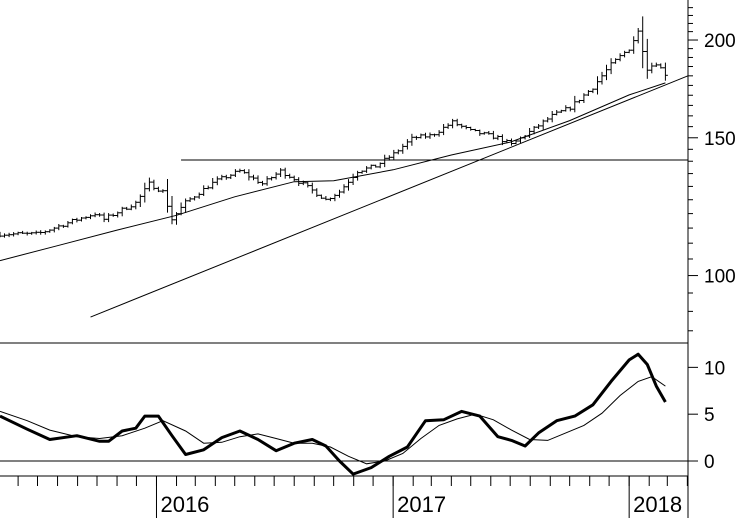 Image resolution: width=752 pixels, height=518 pixels. What do you see at coordinates (421, 504) in the screenshot?
I see `x-year-label: 2017` at bounding box center [421, 504].